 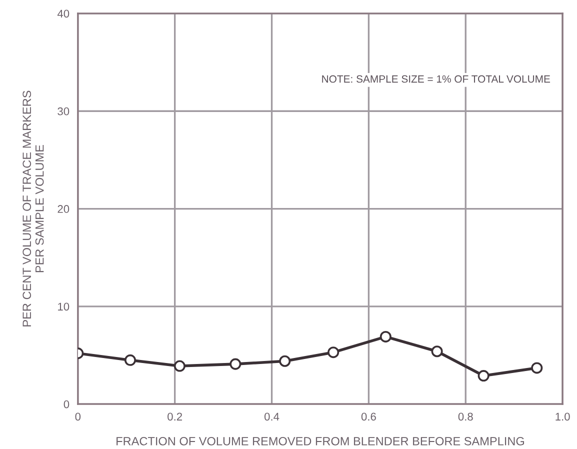 I want to click on x-tick-label: 0.6, so click(x=368, y=416).